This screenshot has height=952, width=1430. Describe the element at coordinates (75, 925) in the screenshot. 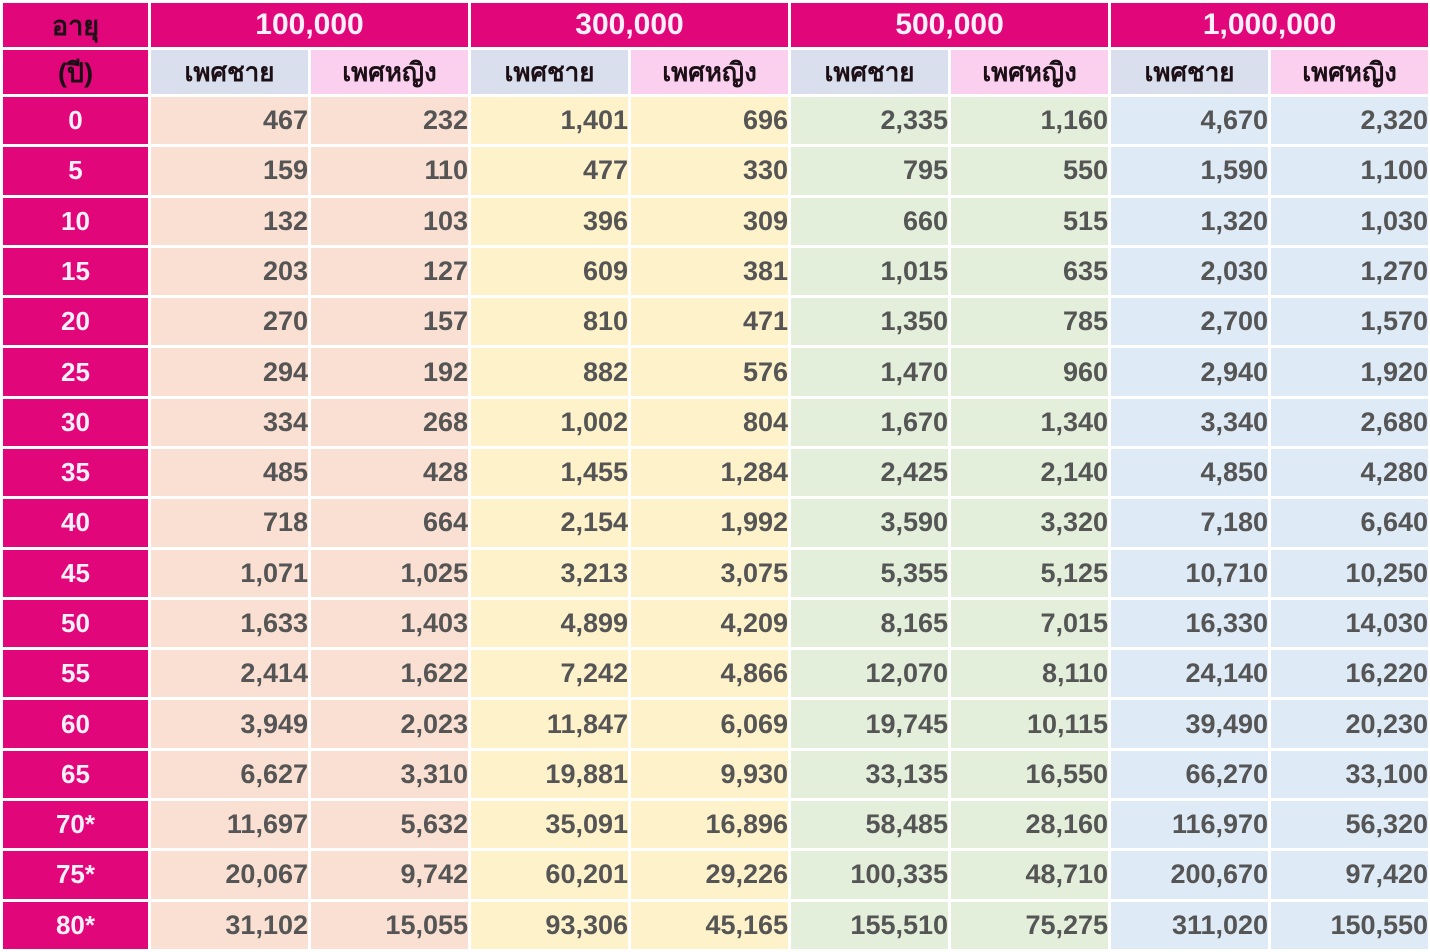

I see `age-cell: 80*` at that location.